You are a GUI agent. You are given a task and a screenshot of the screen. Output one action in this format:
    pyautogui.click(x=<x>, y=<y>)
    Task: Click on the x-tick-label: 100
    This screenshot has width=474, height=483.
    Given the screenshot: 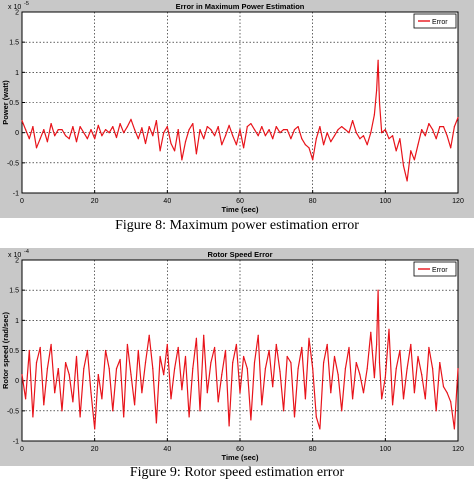 What is the action you would take?
    pyautogui.click(x=385, y=201)
    